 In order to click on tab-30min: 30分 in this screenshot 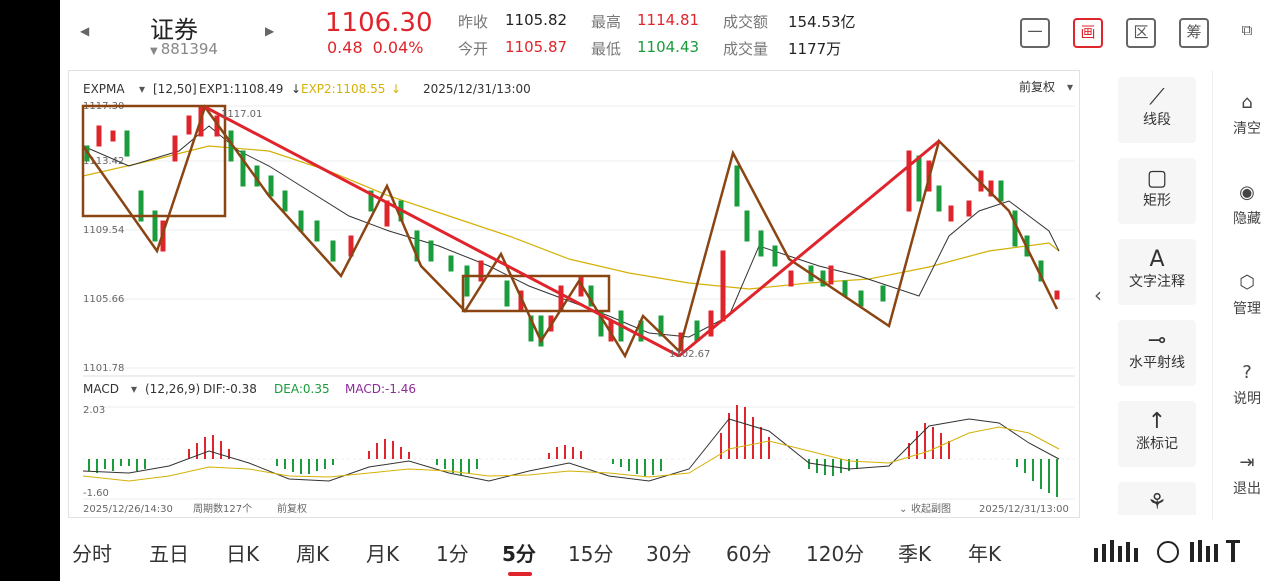, I will do `click(669, 554)`.